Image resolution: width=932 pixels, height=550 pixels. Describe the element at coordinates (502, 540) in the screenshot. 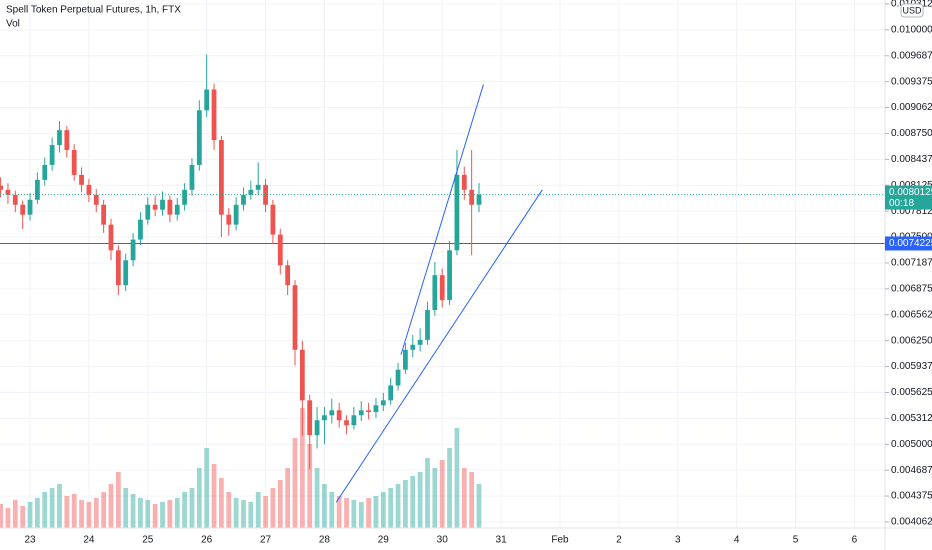

I see `x-tick-label: 31` at that location.